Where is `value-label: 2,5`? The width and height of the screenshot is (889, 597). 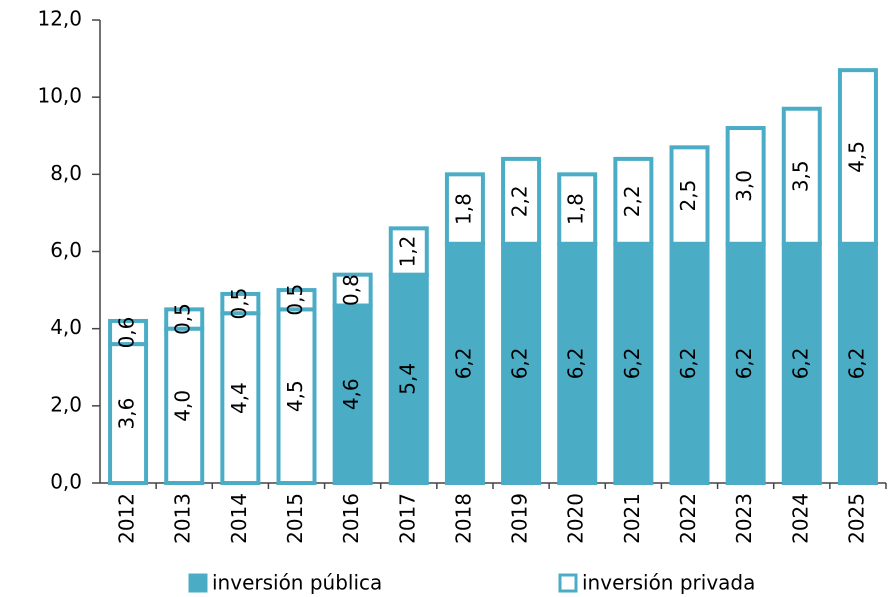
value-label: 2,5 is located at coordinates (688, 196).